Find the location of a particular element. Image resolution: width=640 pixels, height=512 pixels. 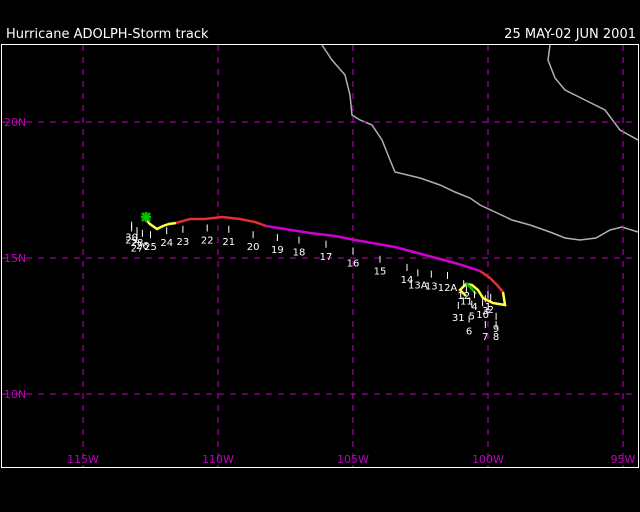

track-point-label: 7 is located at coordinates (485, 337).